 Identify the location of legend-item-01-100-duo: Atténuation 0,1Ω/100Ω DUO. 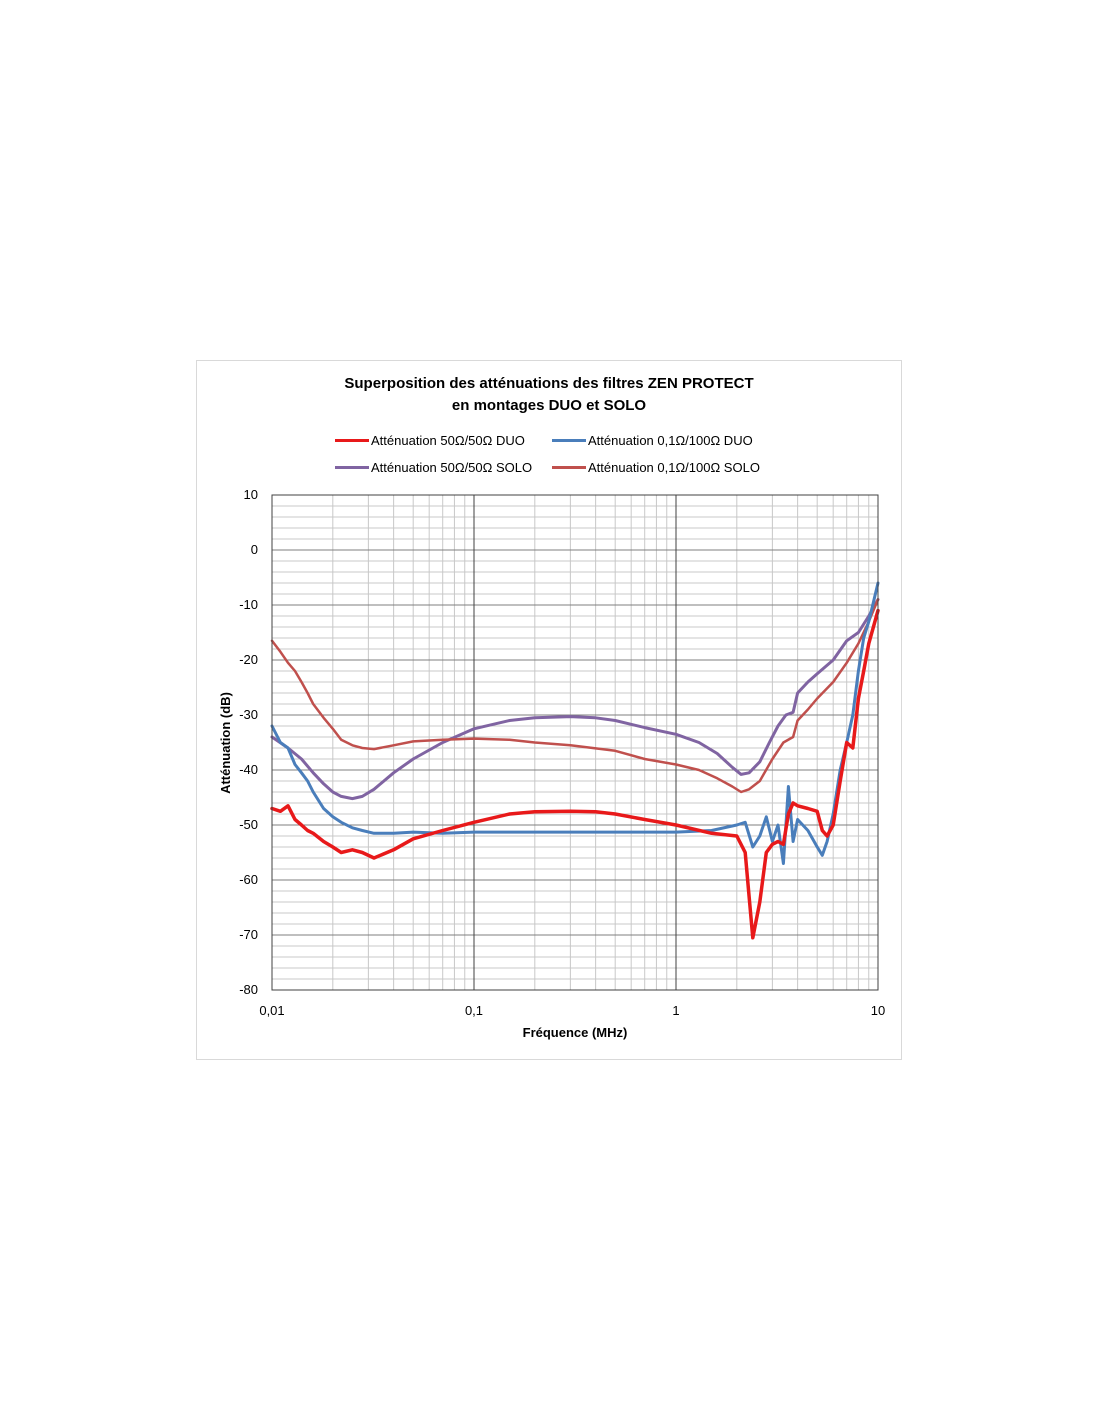
(652, 440).